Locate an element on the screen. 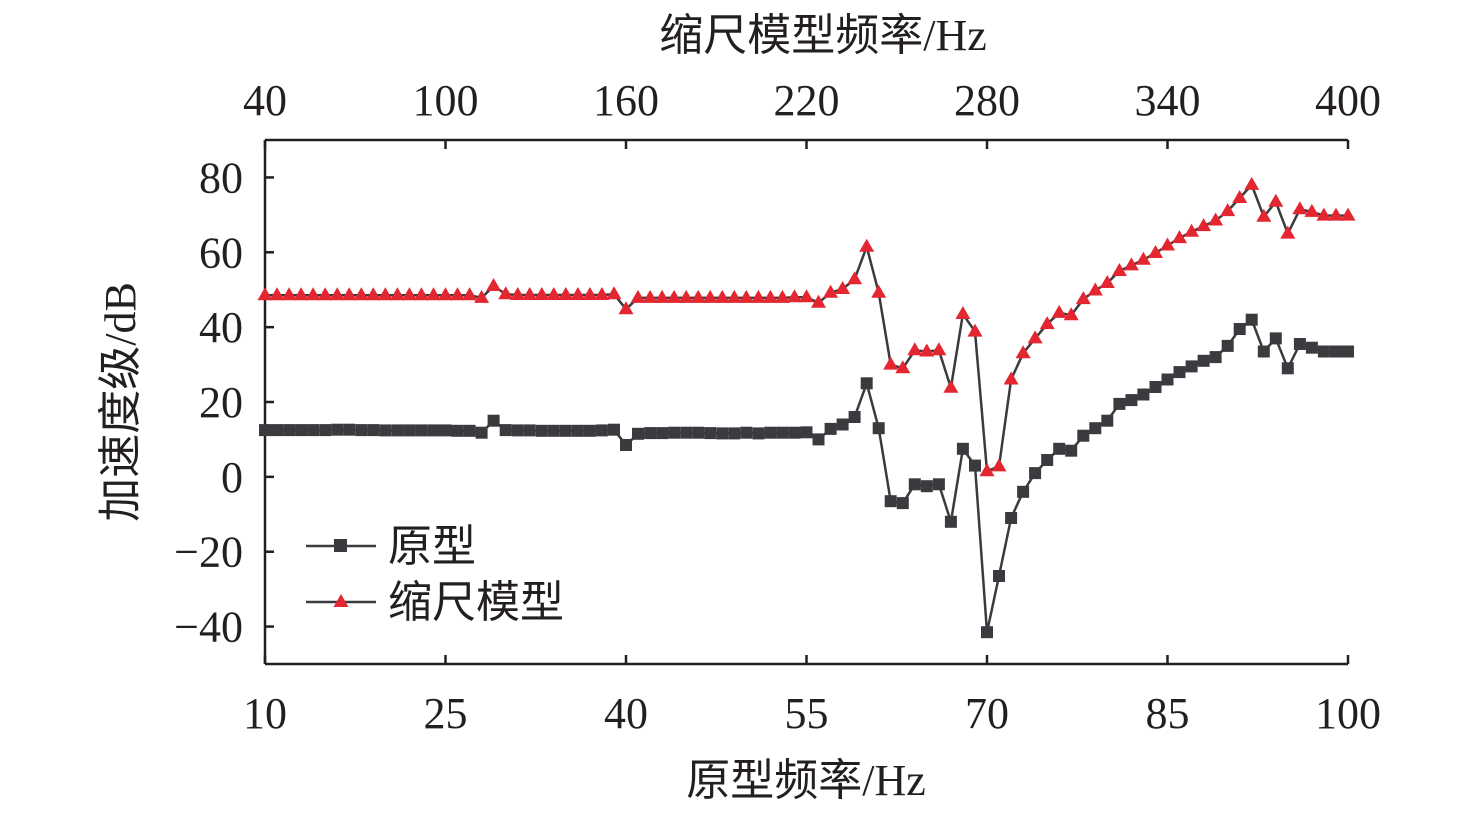 Image resolution: width=1476 pixels, height=817 pixels. y-tick-label: −20 is located at coordinates (208, 552).